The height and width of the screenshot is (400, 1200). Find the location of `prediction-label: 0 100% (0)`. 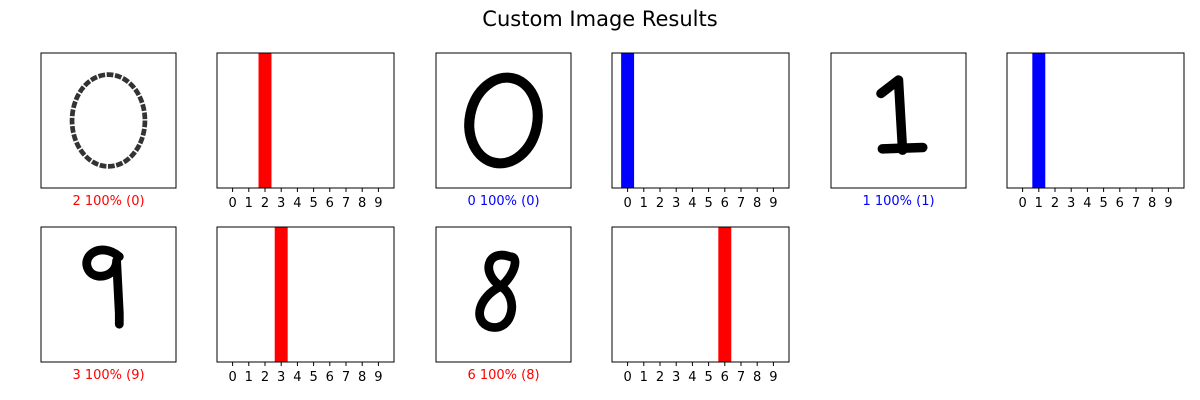

prediction-label: 0 100% (0) is located at coordinates (503, 201).